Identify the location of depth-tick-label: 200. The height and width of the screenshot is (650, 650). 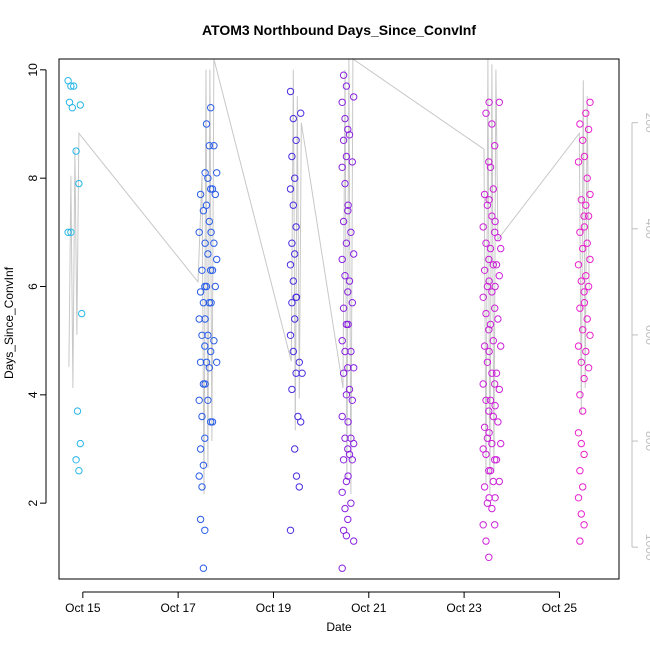
(646, 123).